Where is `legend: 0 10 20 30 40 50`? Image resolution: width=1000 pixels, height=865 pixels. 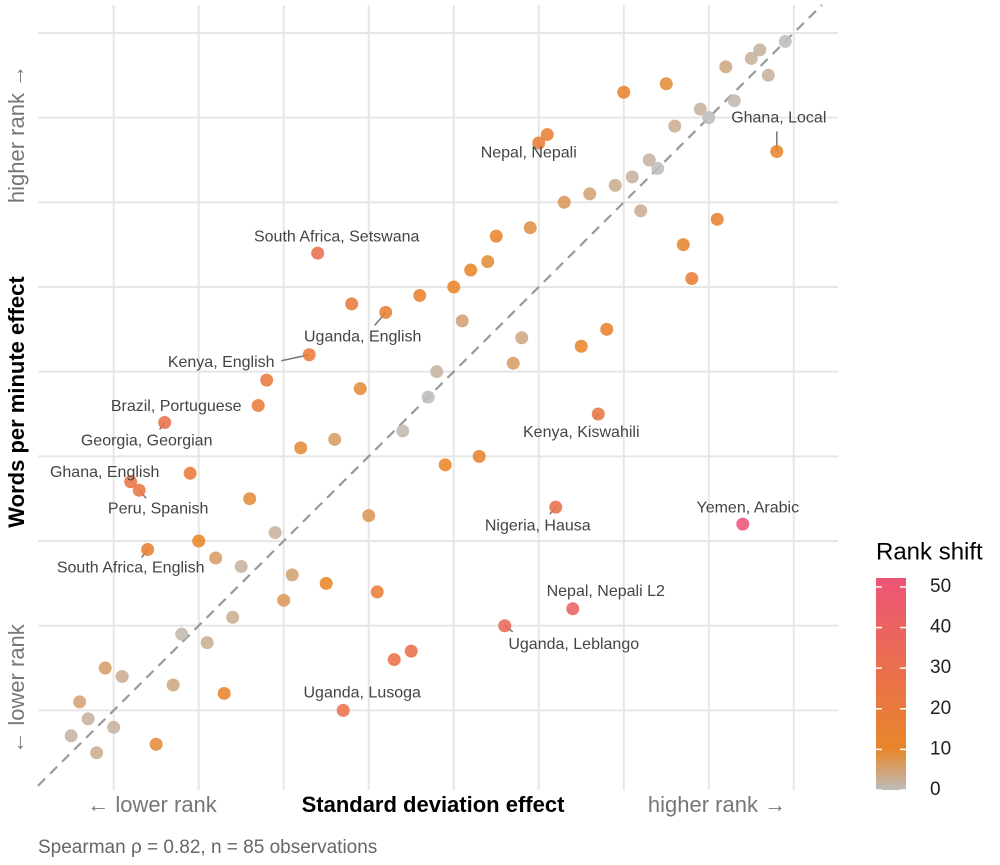 legend: 0 10 20 30 40 50 is located at coordinates (913, 688).